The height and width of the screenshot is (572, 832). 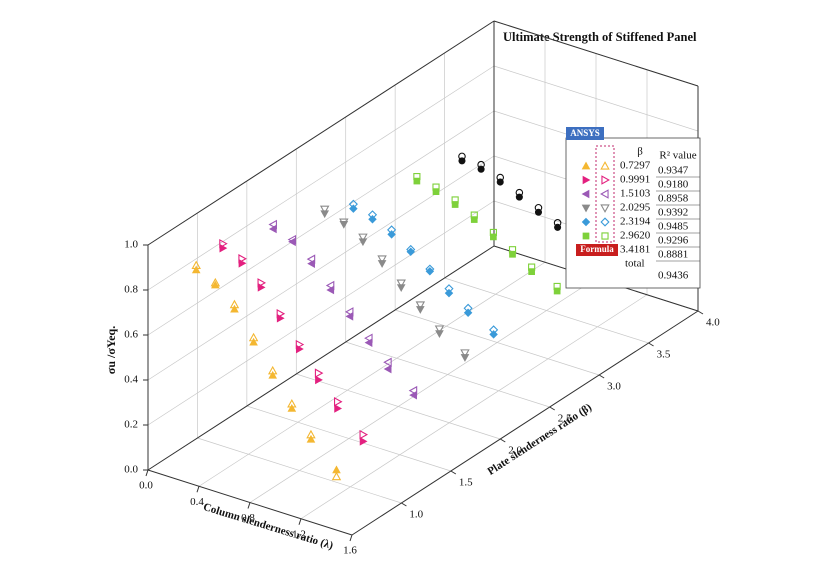 What do you see at coordinates (635, 250) in the screenshot?
I see `legend-beta: 3.4181` at bounding box center [635, 250].